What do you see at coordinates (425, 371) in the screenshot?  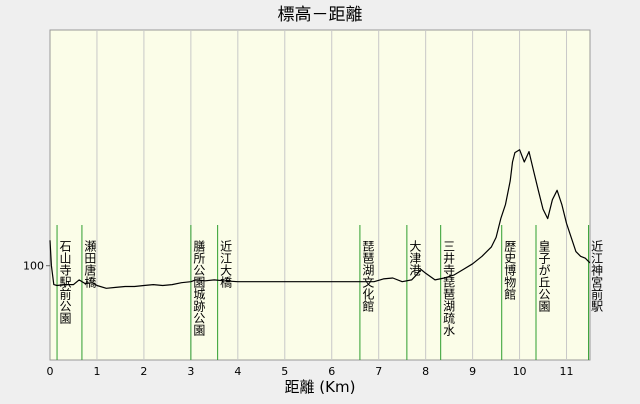 I see `x-tick-label: 8` at bounding box center [425, 371].